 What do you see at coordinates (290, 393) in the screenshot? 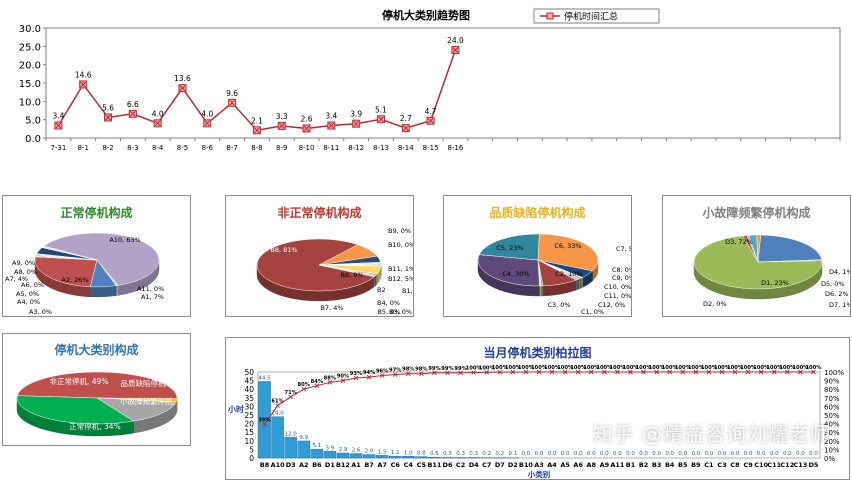
I see `pareto-cumulative-label: 71%` at bounding box center [290, 393].